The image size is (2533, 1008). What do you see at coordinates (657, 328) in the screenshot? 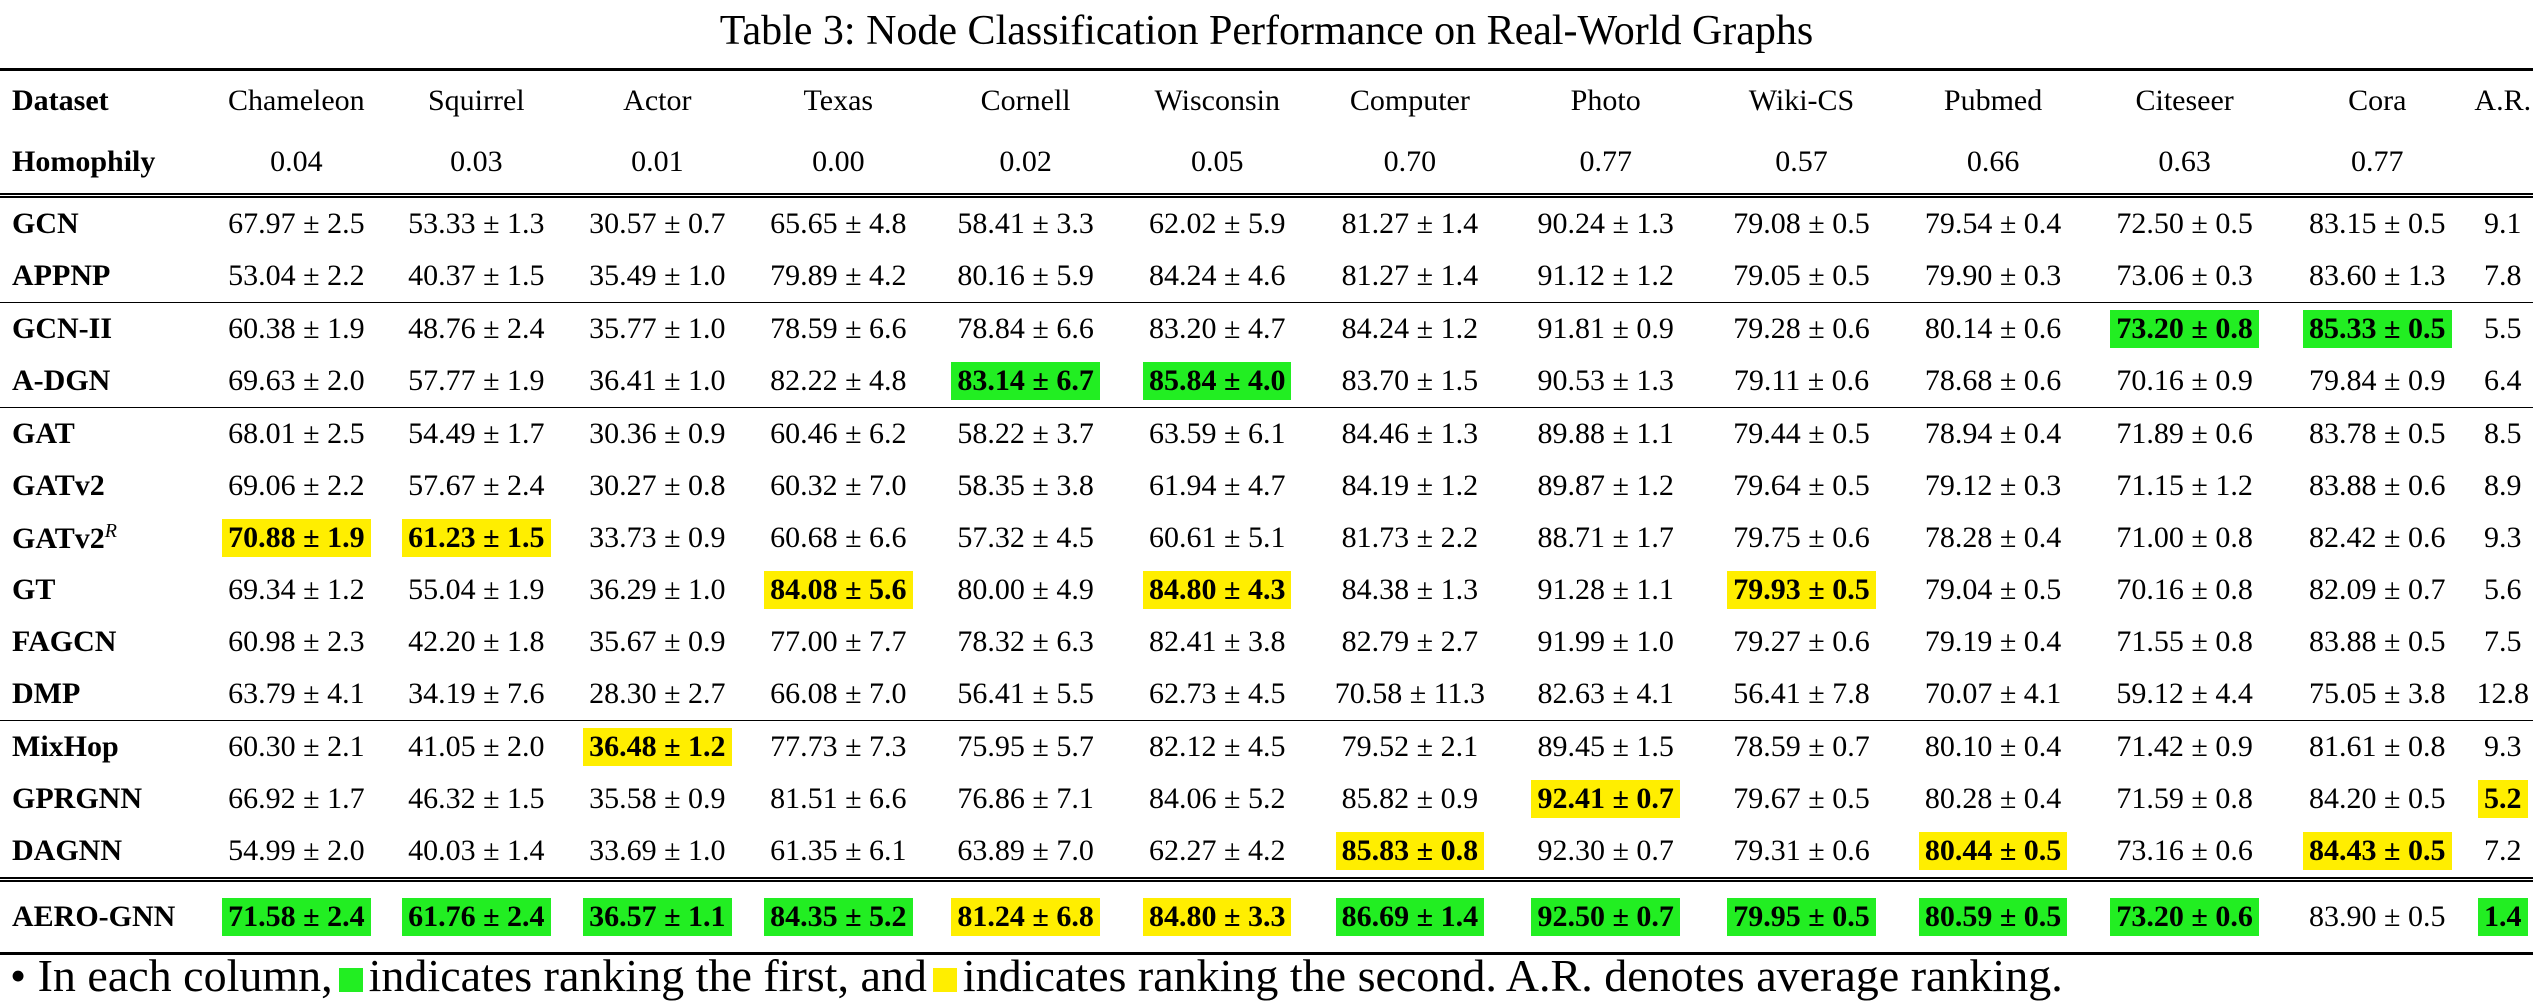
I see `result-cell: 35.77 ± 1.0` at bounding box center [657, 328].